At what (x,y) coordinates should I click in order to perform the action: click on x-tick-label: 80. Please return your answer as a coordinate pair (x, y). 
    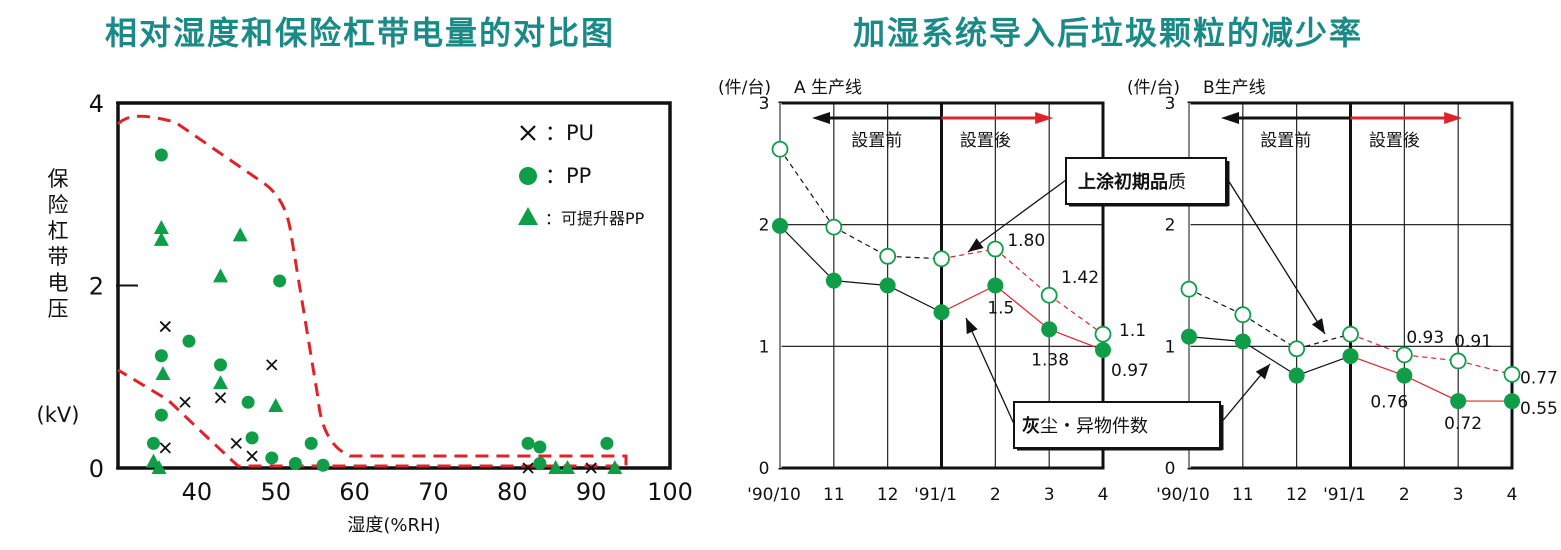
    Looking at the image, I should click on (512, 492).